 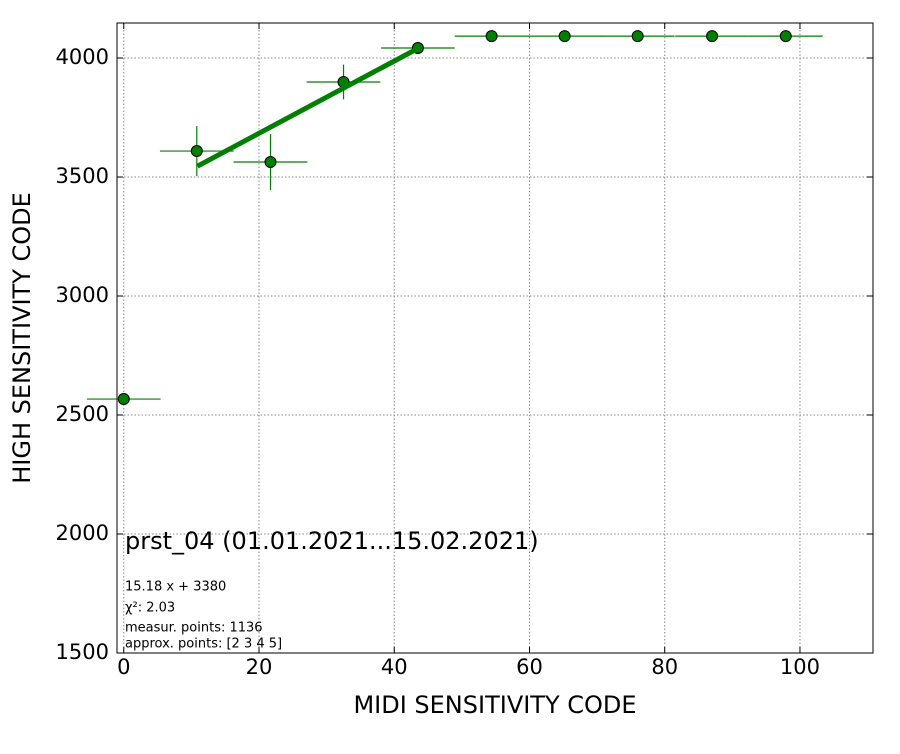 What do you see at coordinates (203, 644) in the screenshot?
I see `annotation: approx. points: [2 3 4 5]` at bounding box center [203, 644].